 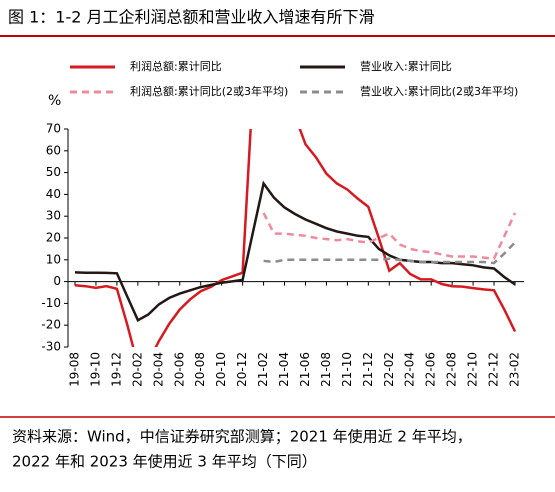 What do you see at coordinates (439, 91) in the screenshot?
I see `legend-label: 营业收入:累计同比(2或3年平均)` at bounding box center [439, 91].